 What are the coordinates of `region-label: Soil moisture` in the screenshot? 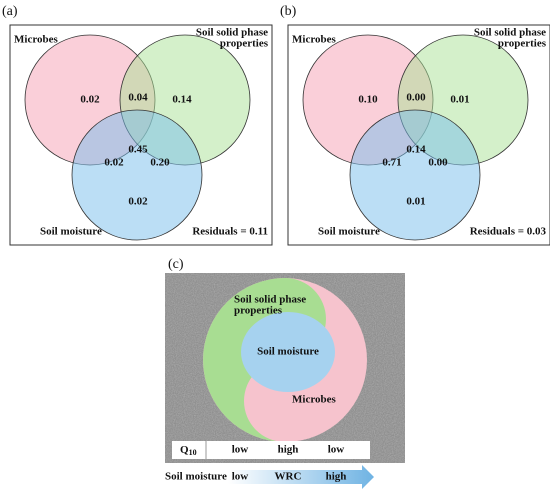 It's located at (288, 352).